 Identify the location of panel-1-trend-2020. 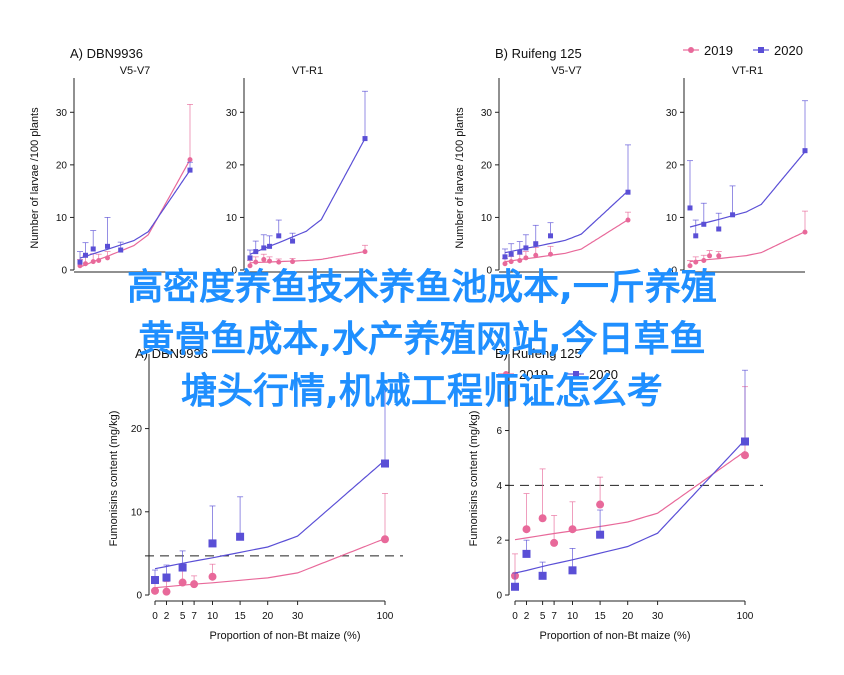
(307, 196).